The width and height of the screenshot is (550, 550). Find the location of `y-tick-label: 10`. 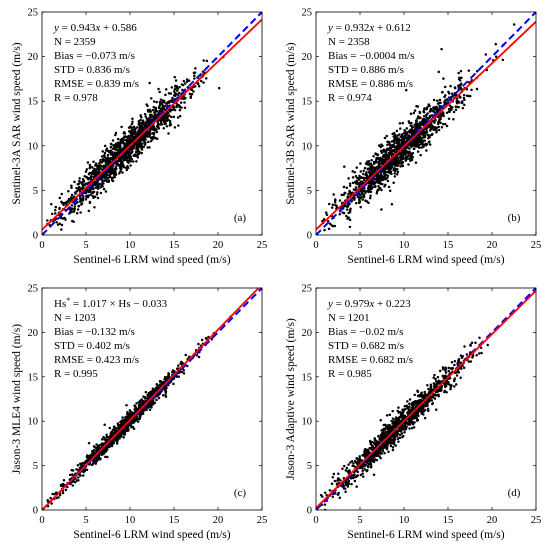

y-tick-label: 10 is located at coordinates (307, 146).